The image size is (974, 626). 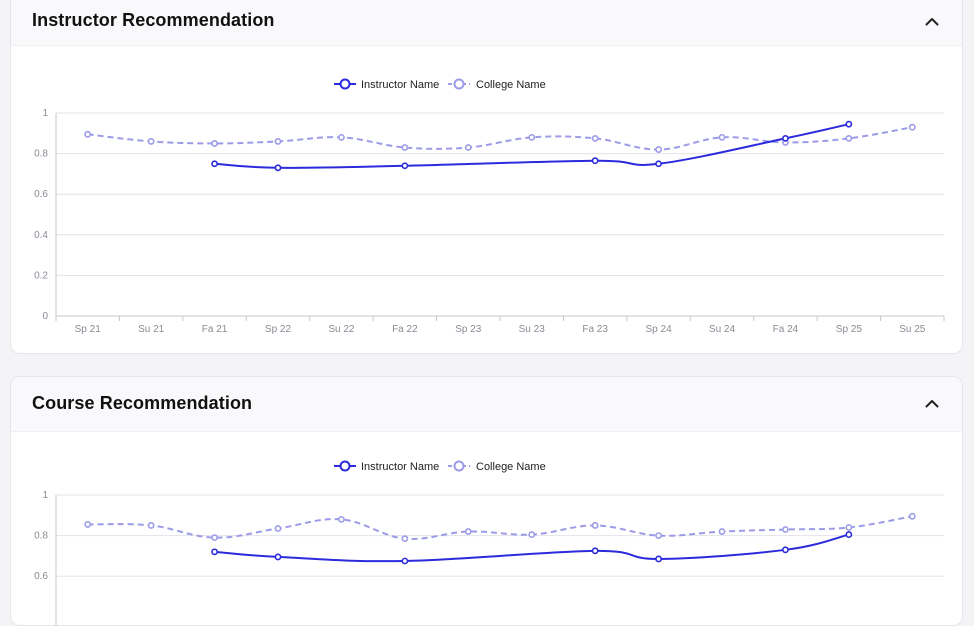 What do you see at coordinates (486, 23) in the screenshot?
I see `instructor-recommendation-header: Instructor Recommendation` at bounding box center [486, 23].